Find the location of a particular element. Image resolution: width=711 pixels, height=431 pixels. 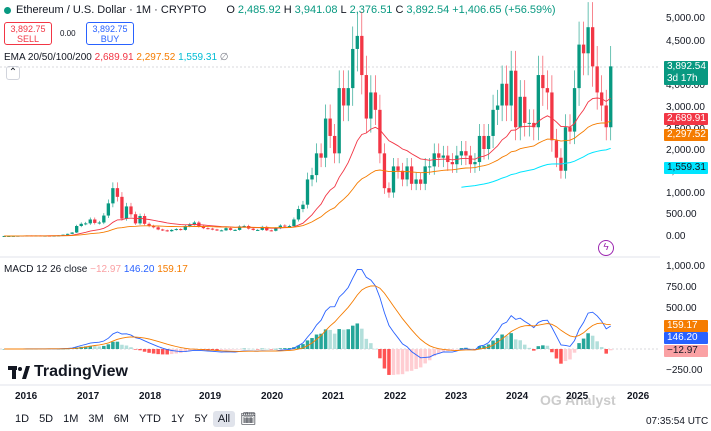

macd-line-value: 146.20 is located at coordinates (139, 269).